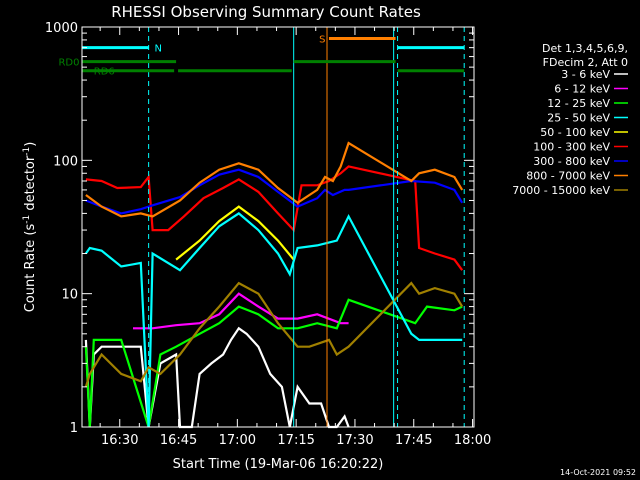 The height and width of the screenshot is (480, 640). Describe the element at coordinates (68, 63) in the screenshot. I see `flag-label-2: RD0` at that location.